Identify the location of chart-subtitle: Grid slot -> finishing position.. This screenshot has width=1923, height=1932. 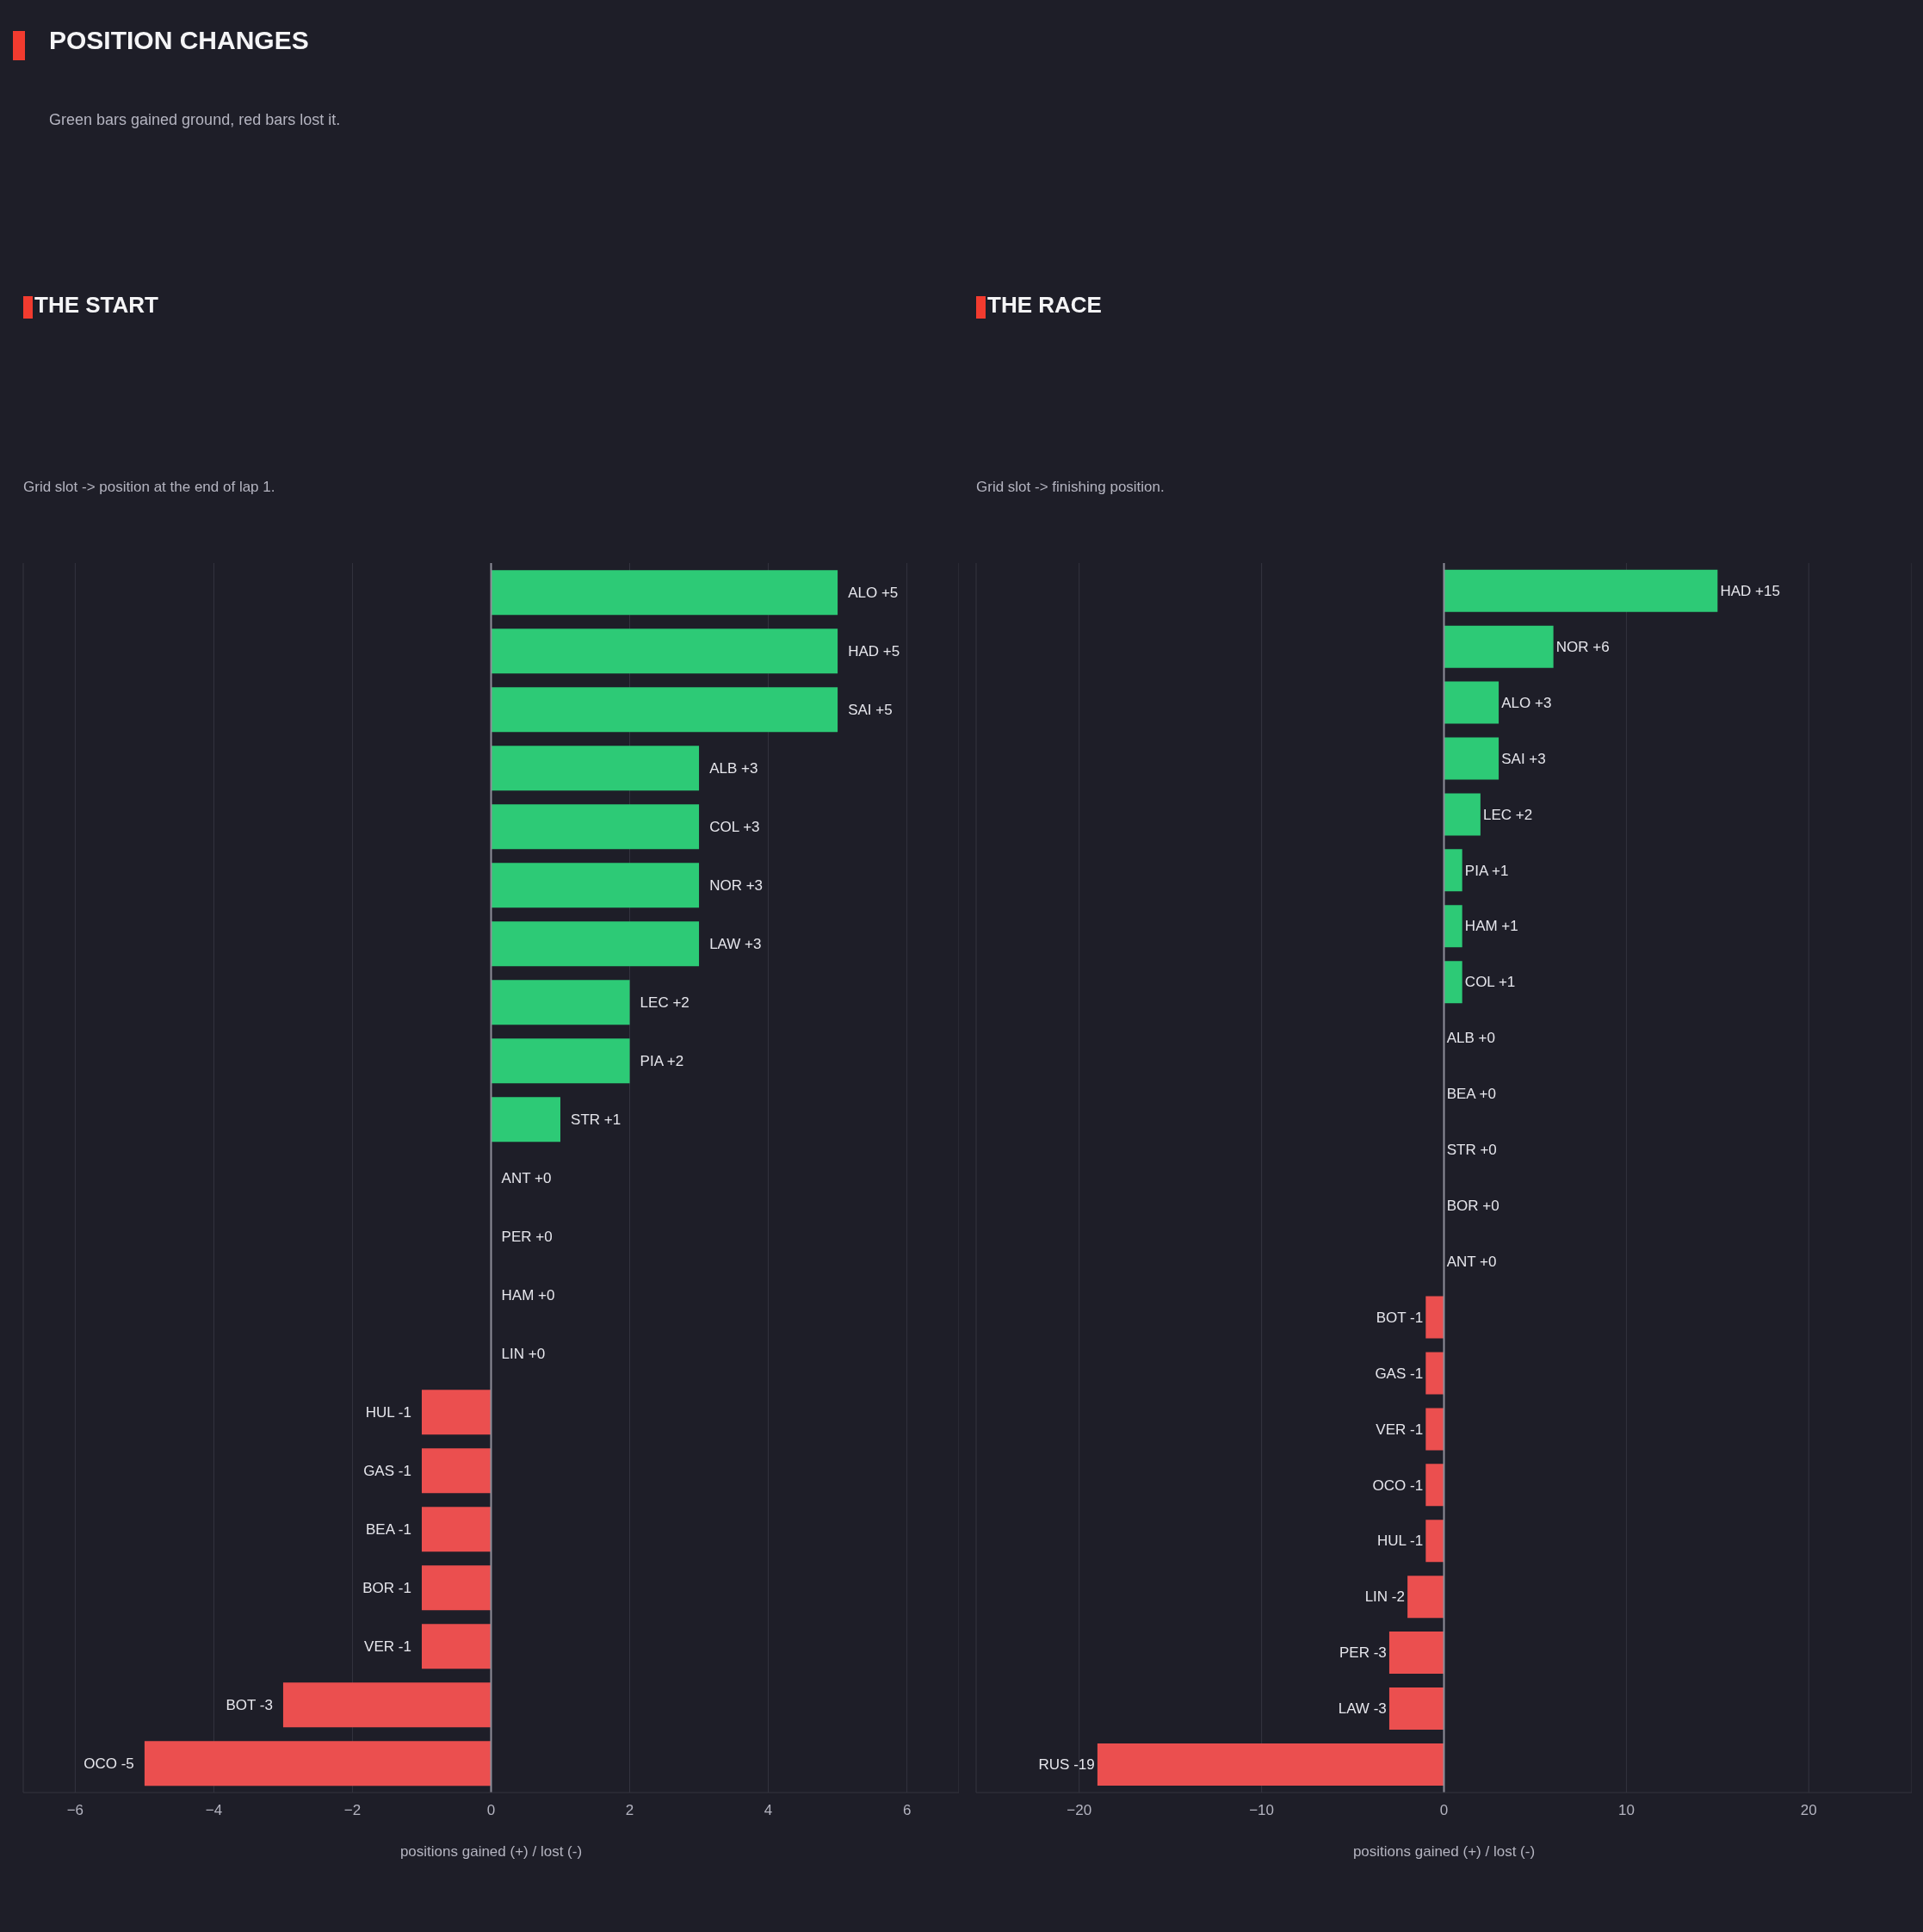
(1070, 487).